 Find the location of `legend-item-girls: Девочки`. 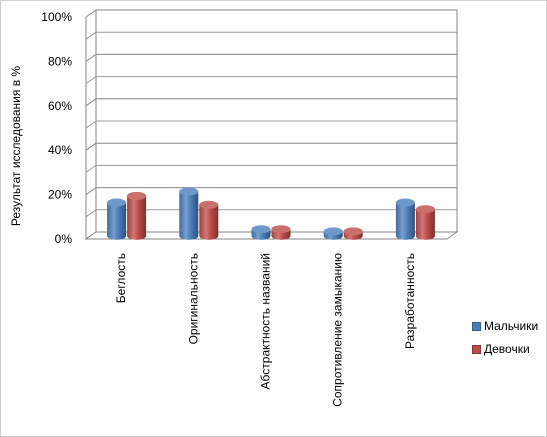

legend-item-girls: Девочки is located at coordinates (505, 349).